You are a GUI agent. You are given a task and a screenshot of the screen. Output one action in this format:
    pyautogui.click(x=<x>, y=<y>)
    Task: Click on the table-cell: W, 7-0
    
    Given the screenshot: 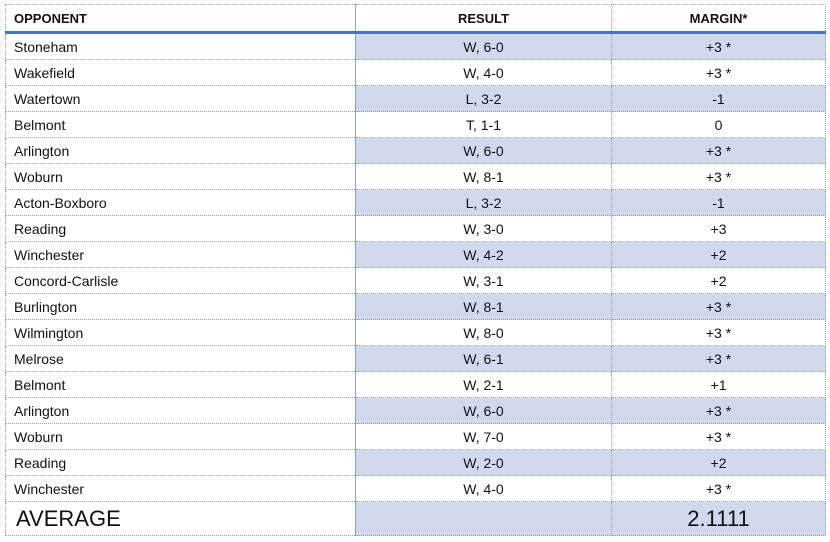 What is the action you would take?
    pyautogui.click(x=483, y=436)
    